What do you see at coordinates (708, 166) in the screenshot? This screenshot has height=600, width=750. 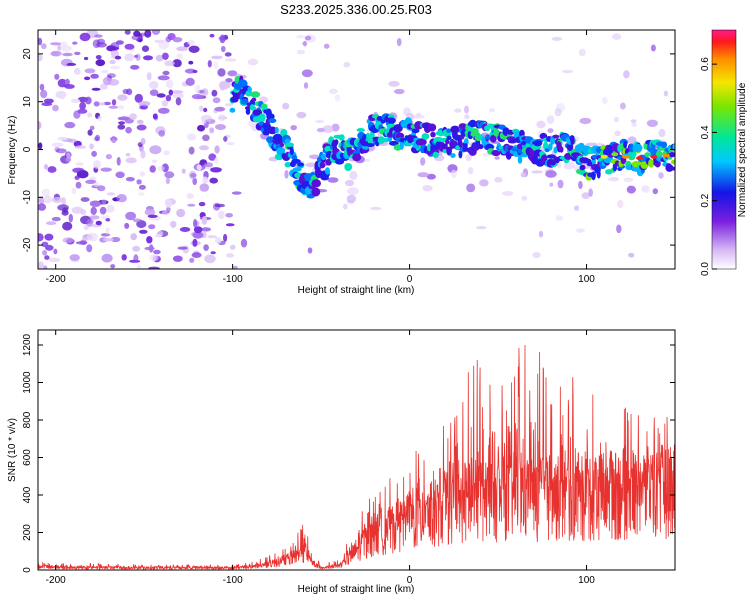 I see `colorbar-ticks: 0.0 0.2 0.4 0.6` at bounding box center [708, 166].